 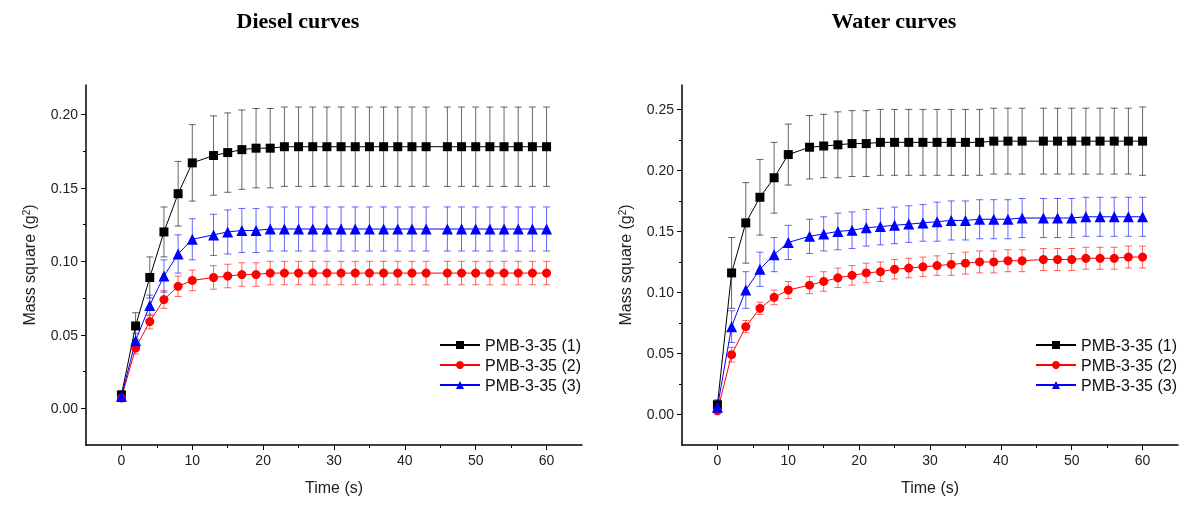 I want to click on y-tick-label: 0.00, so click(x=64, y=408).